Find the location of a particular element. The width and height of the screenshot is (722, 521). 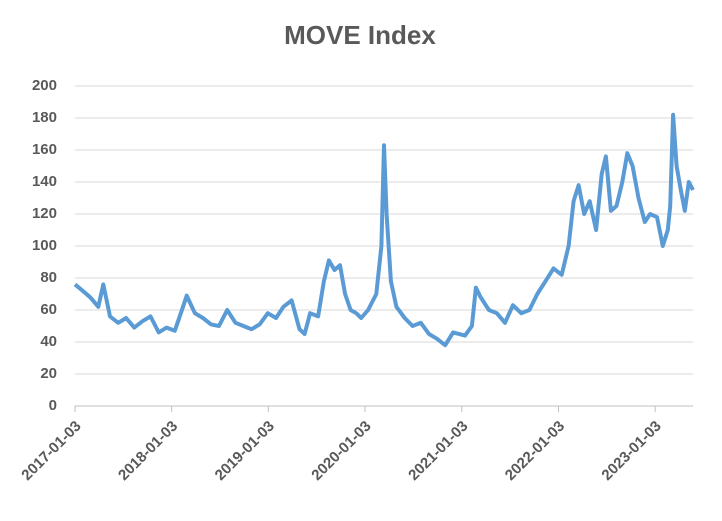

y-tick-label: 160 is located at coordinates (44, 149).